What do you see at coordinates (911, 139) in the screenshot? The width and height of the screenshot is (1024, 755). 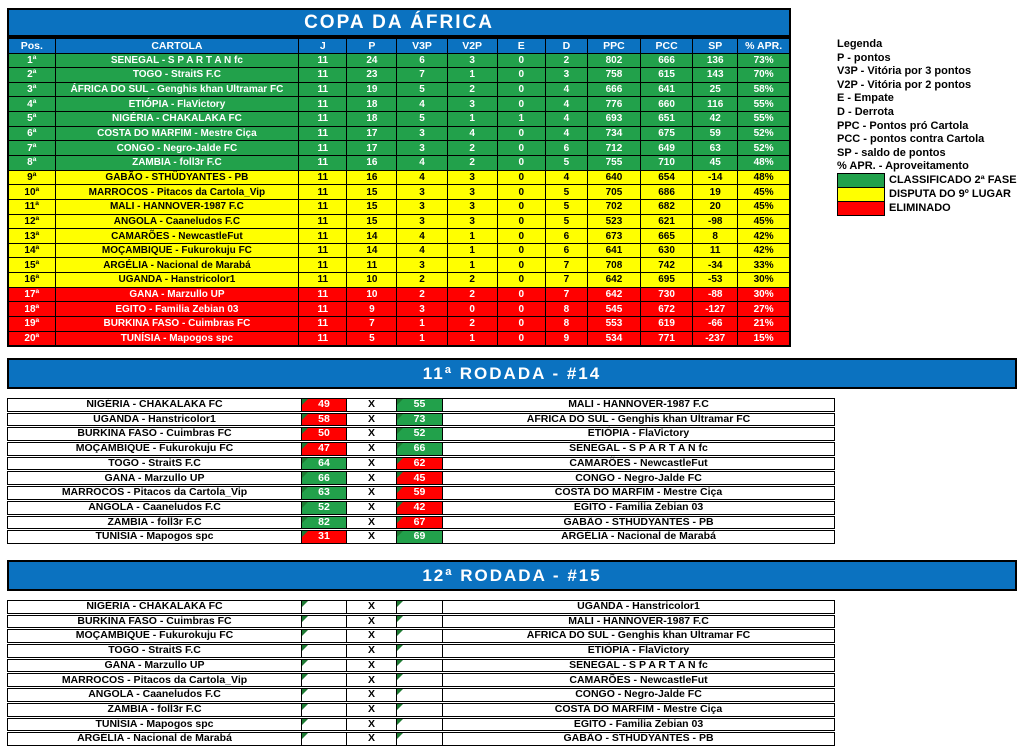 I see `legend-line: PCC - pontos contra Cartola` at bounding box center [911, 139].